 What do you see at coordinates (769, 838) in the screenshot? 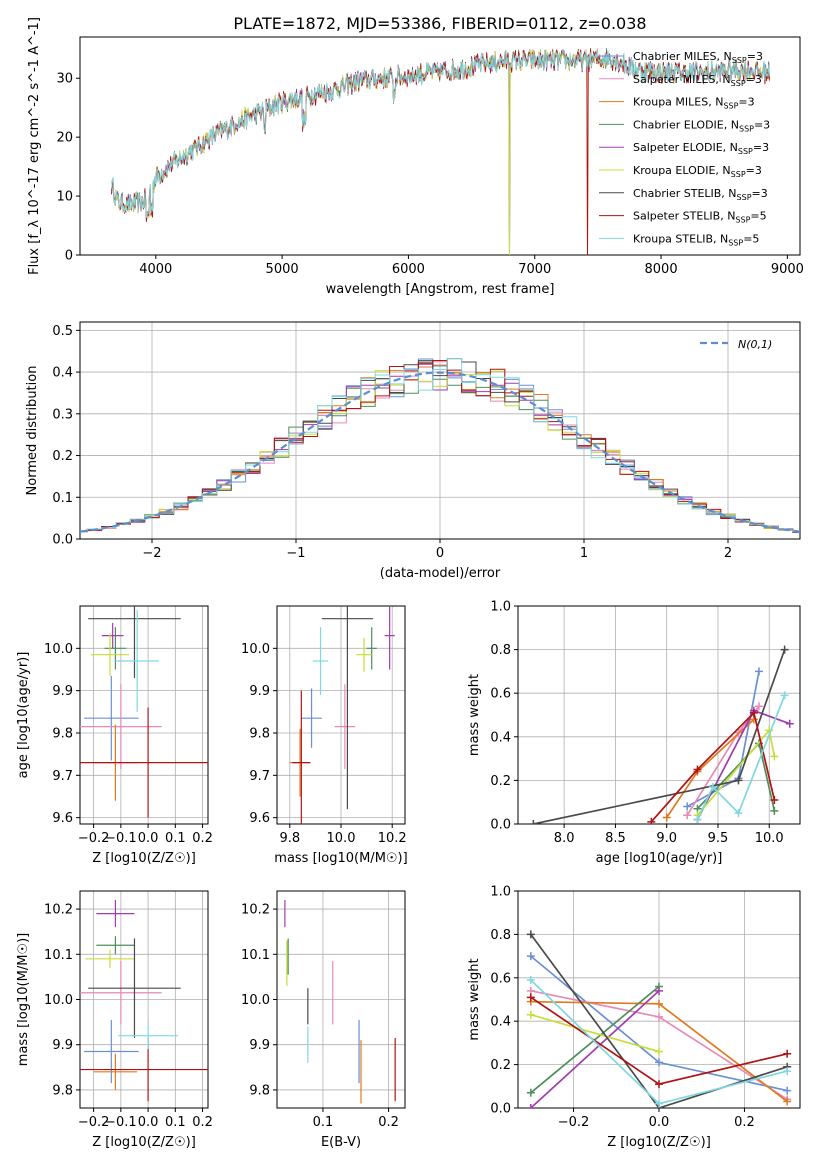
I see `x-tick-label: 10.0` at bounding box center [769, 838].